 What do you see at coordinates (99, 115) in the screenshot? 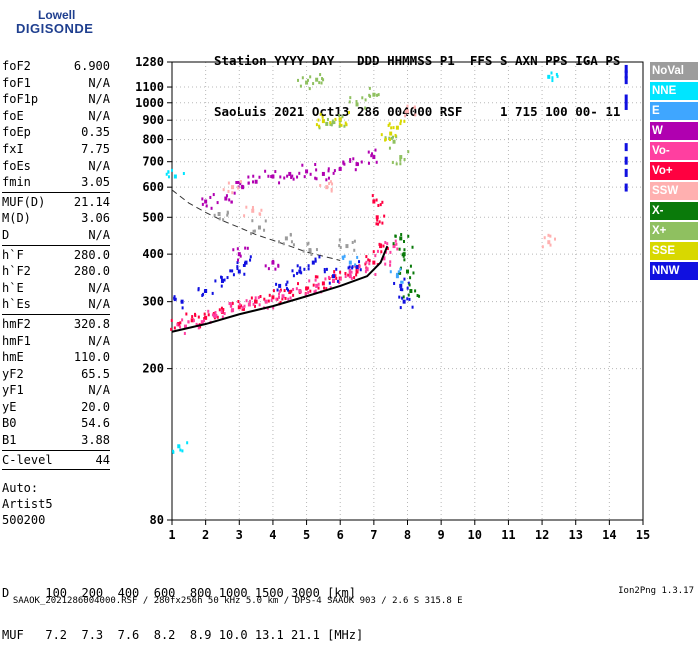
I see `param-value: N/A` at bounding box center [99, 115].